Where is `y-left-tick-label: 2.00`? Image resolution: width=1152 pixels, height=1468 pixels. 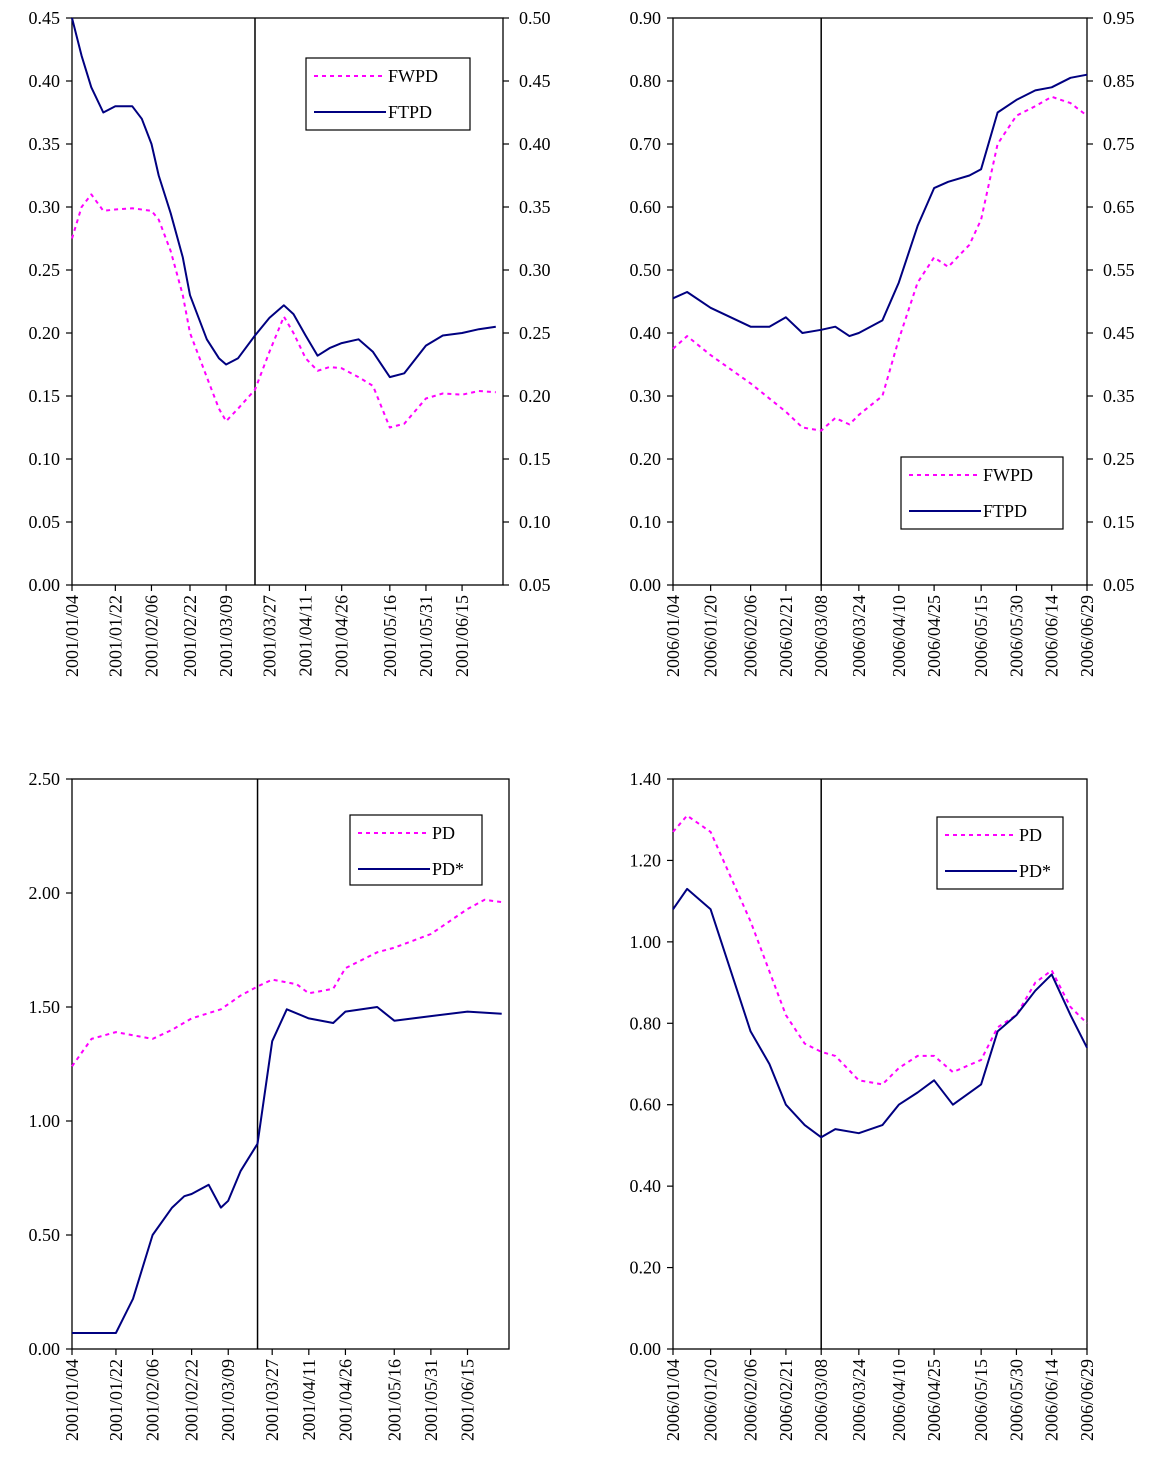 y-left-tick-label: 2.00 is located at coordinates (45, 893).